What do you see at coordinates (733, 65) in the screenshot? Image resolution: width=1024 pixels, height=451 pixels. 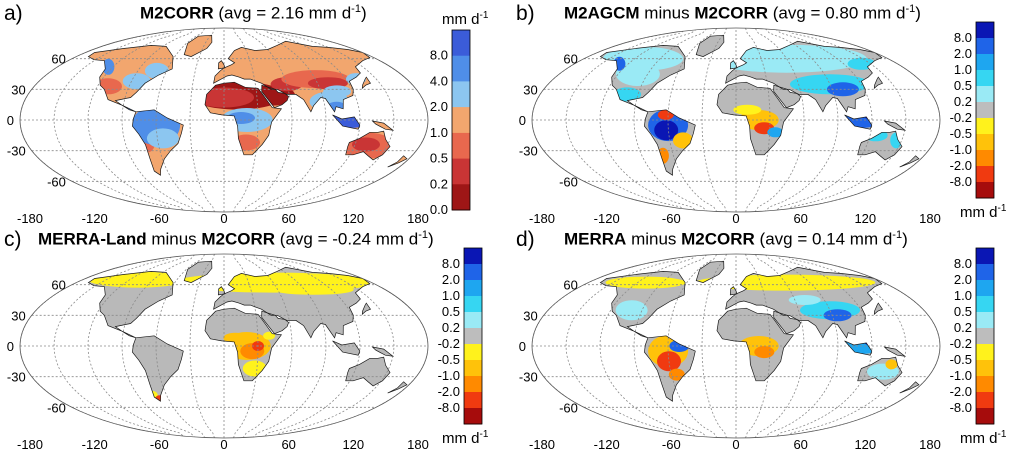 I see `coast-uk` at bounding box center [733, 65].